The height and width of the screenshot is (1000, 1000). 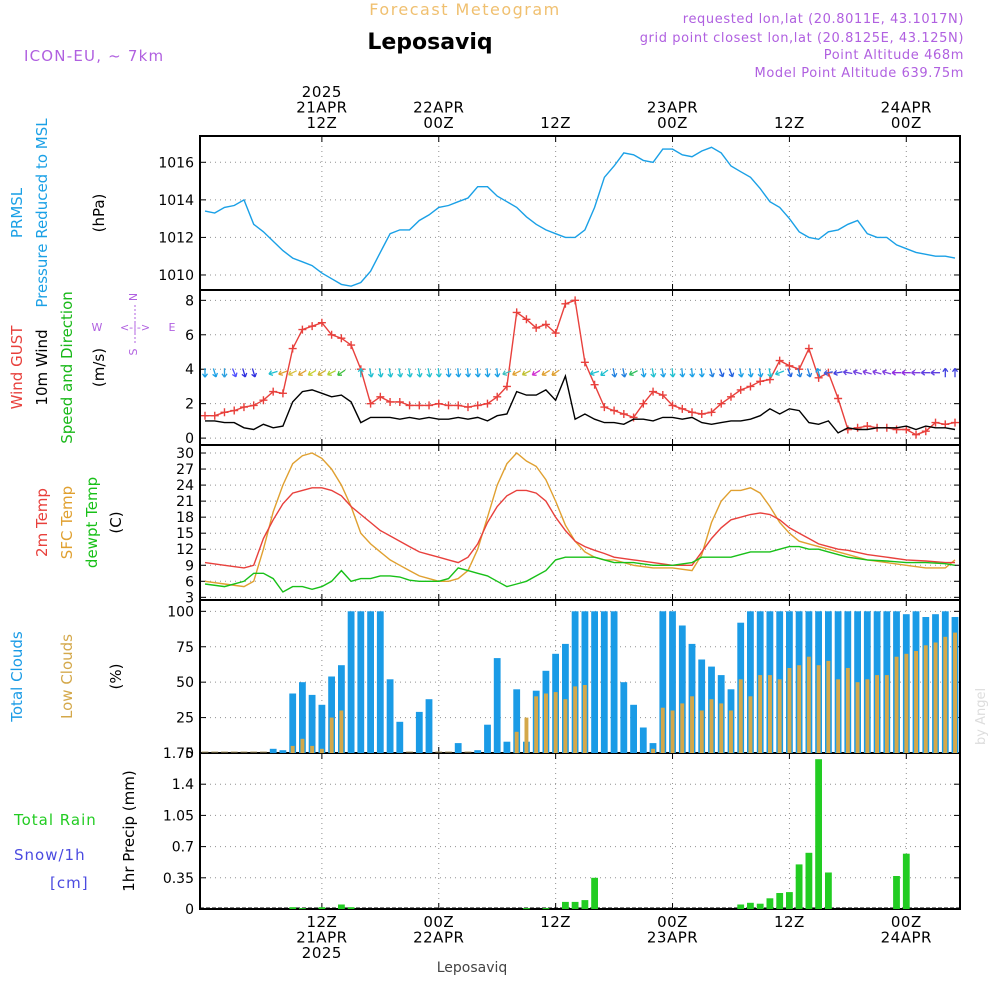 I want to click on y-tick-label: 75, so click(x=185, y=648).